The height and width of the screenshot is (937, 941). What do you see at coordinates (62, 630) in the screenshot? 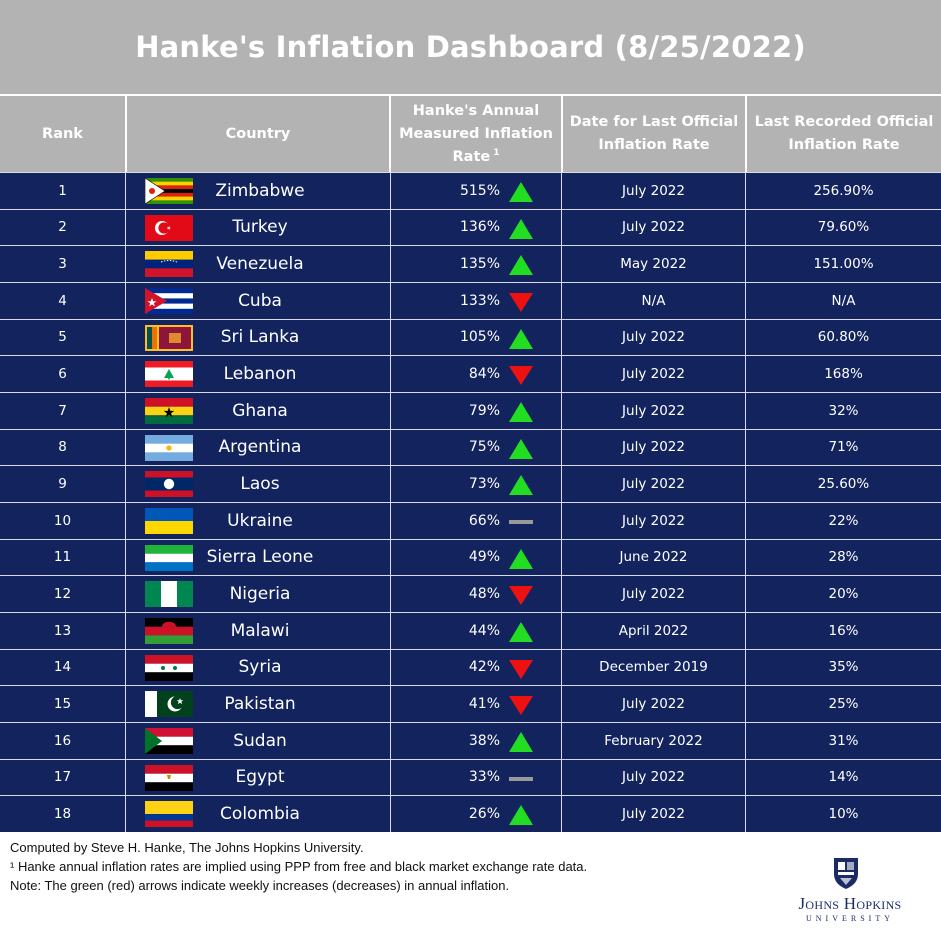
I see `row-rank: 13` at bounding box center [62, 630].